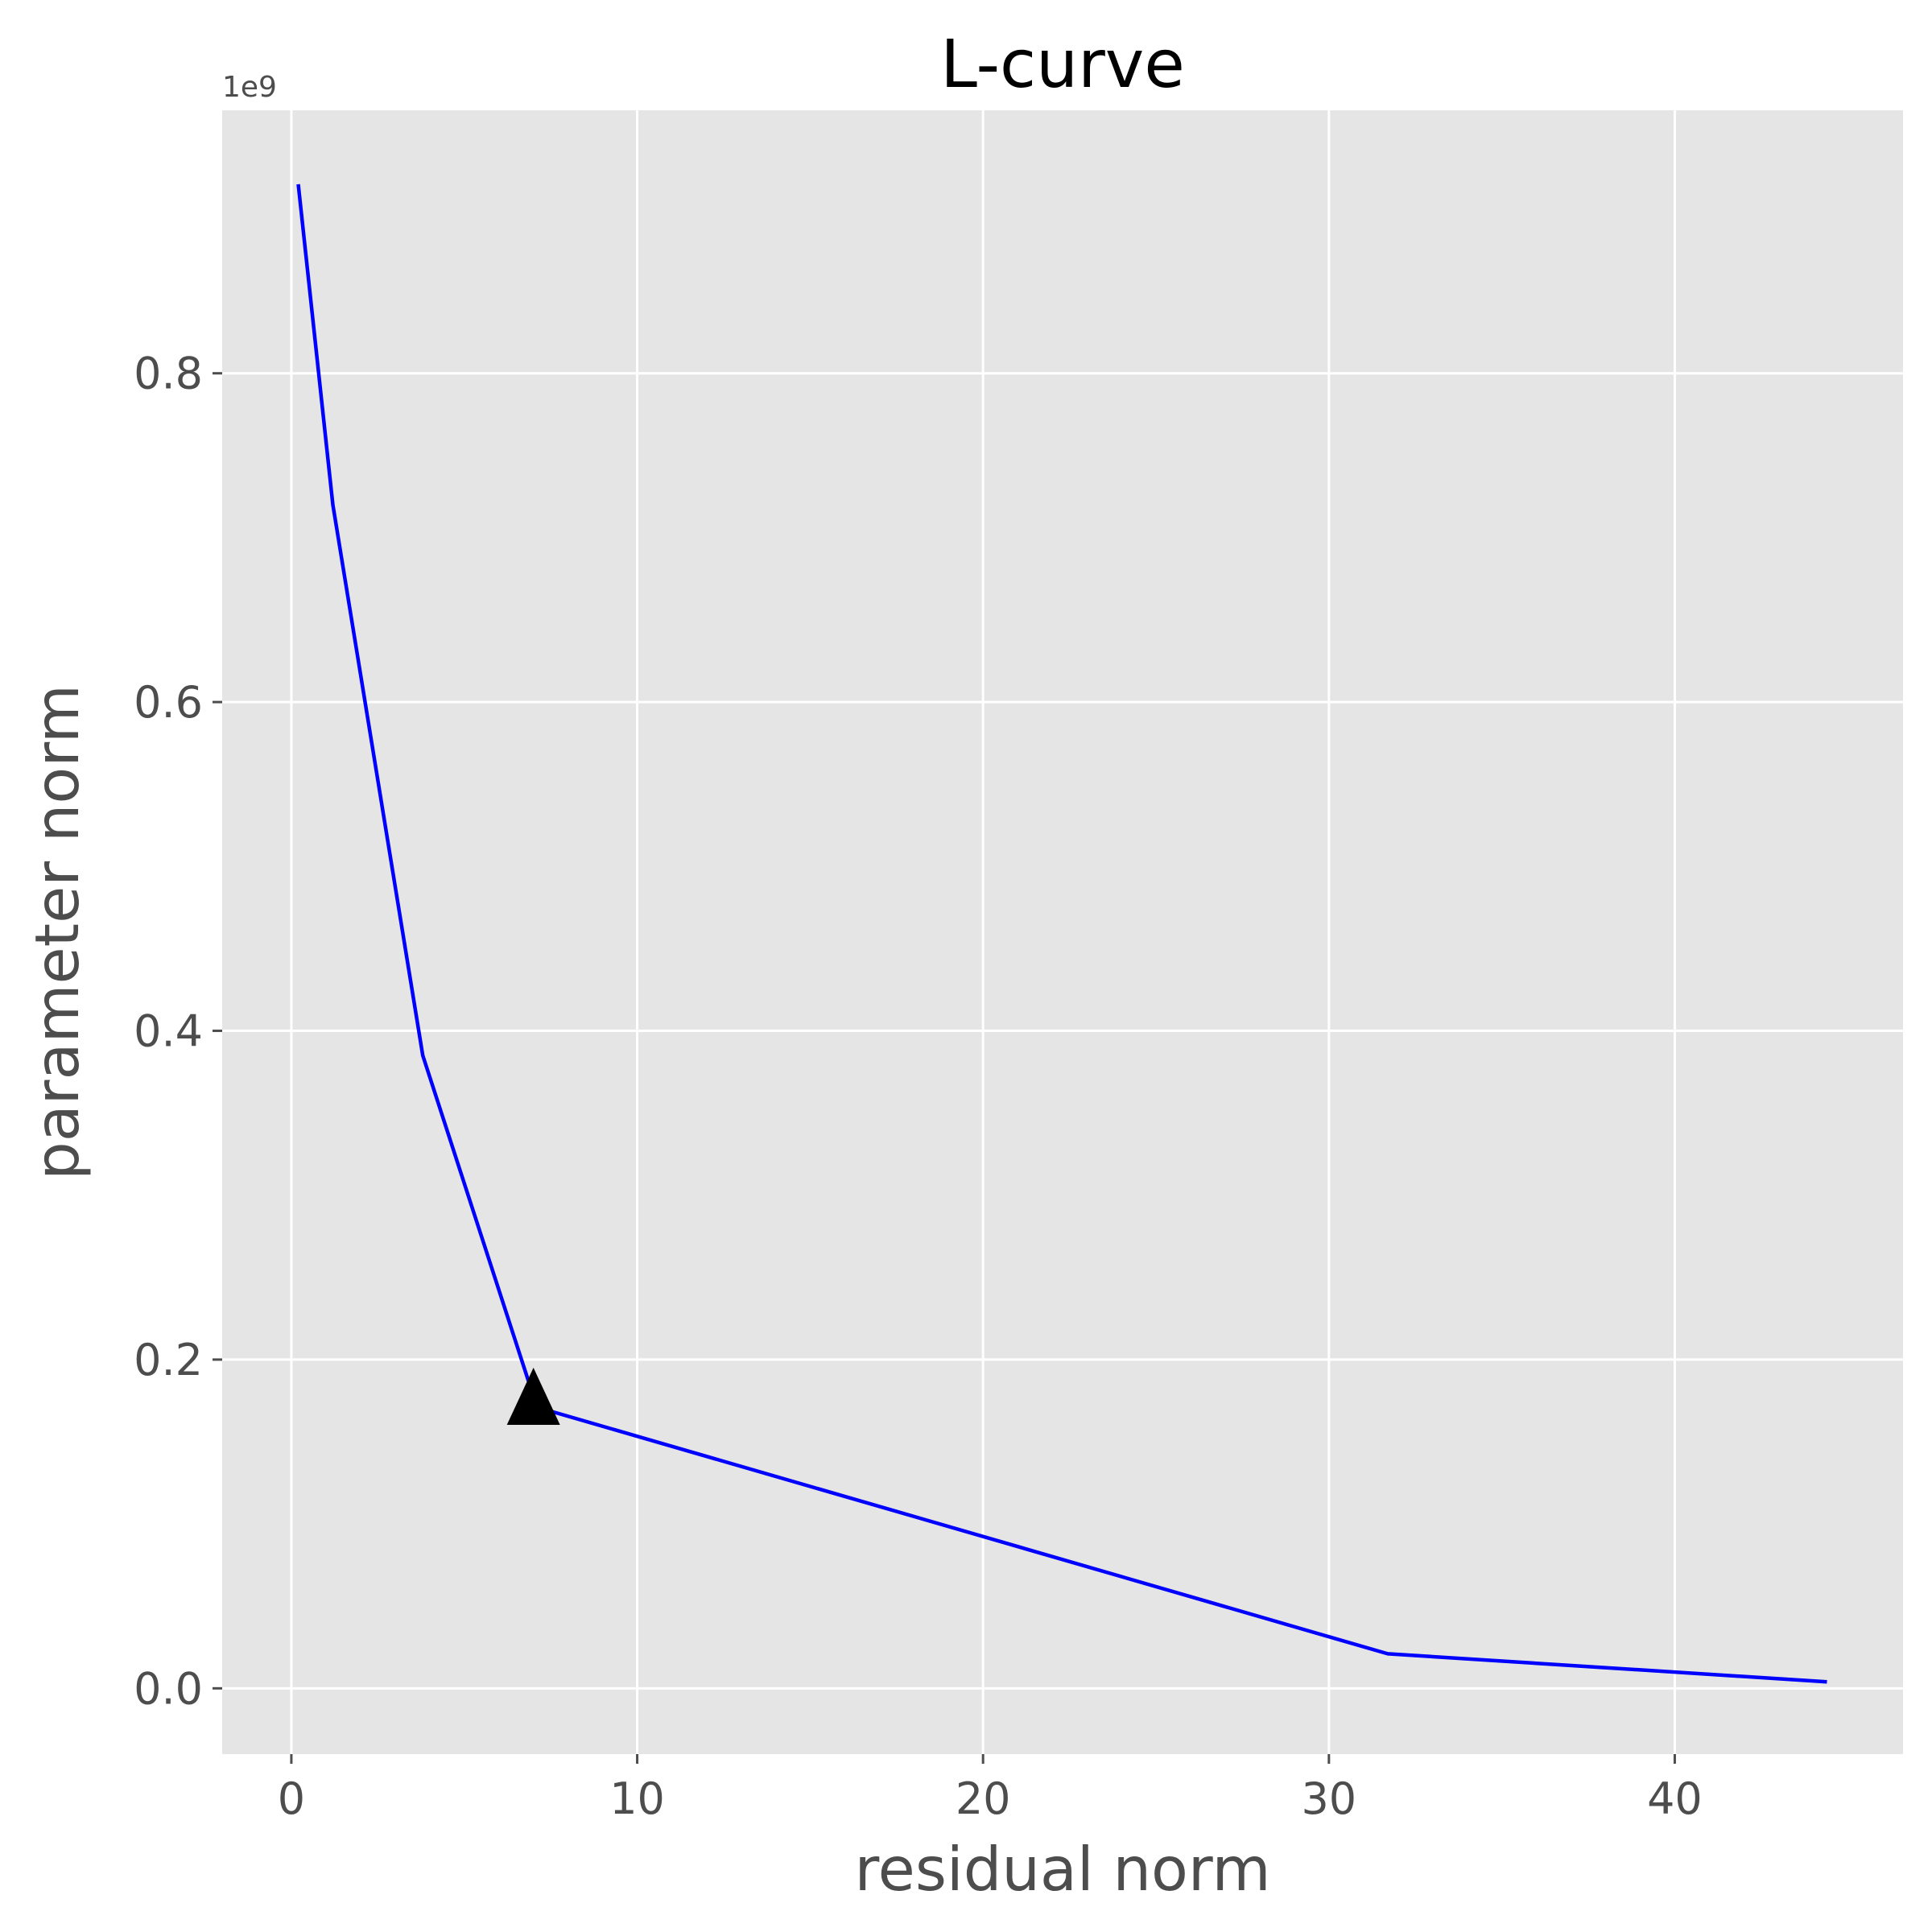  What do you see at coordinates (168, 1360) in the screenshot?
I see `y-tick-label: 0.2` at bounding box center [168, 1360].